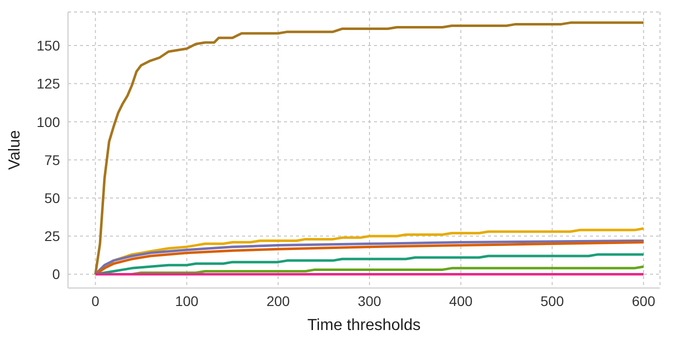  Describe the element at coordinates (187, 300) in the screenshot. I see `x-tick-label: 100` at that location.